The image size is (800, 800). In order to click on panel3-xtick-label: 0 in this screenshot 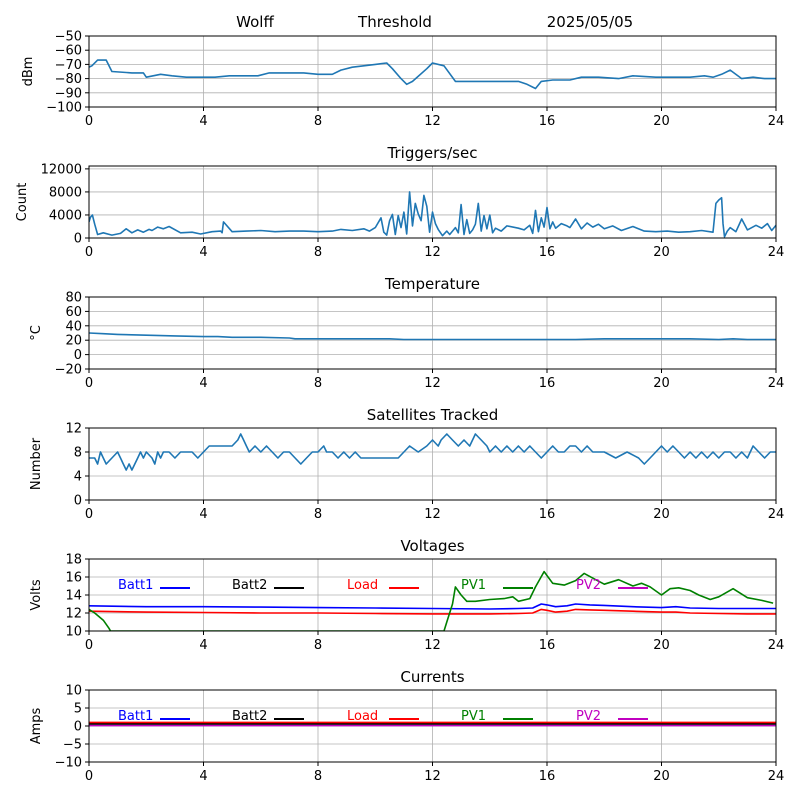, I will do `click(89, 383)`.